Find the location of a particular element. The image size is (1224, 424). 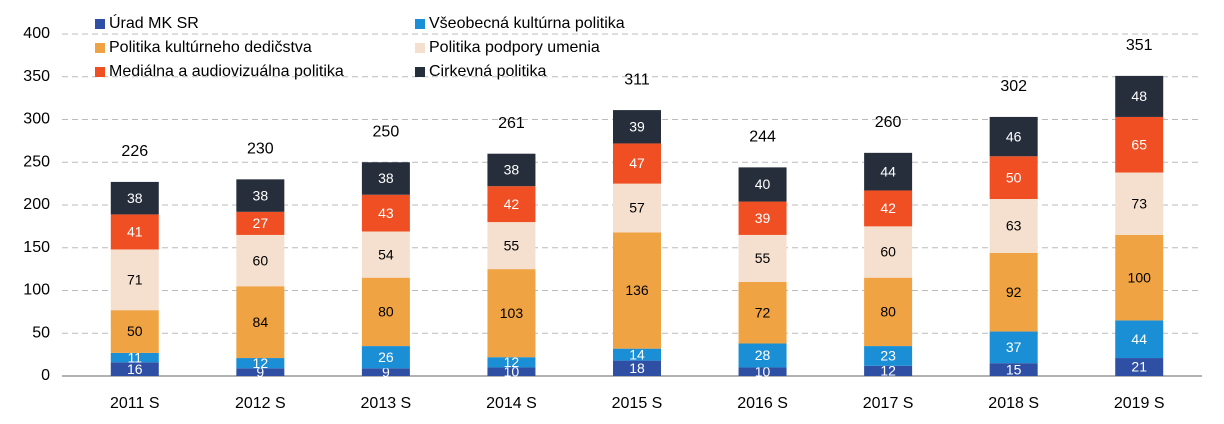

x-tick-label: 2017 S is located at coordinates (888, 403).